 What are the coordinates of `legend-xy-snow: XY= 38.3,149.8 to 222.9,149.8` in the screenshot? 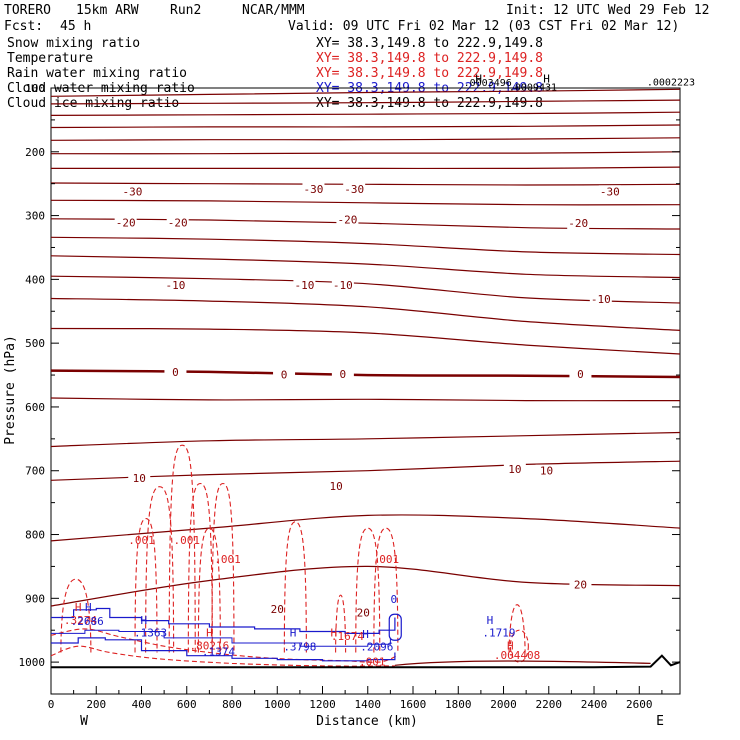 It's located at (429, 43).